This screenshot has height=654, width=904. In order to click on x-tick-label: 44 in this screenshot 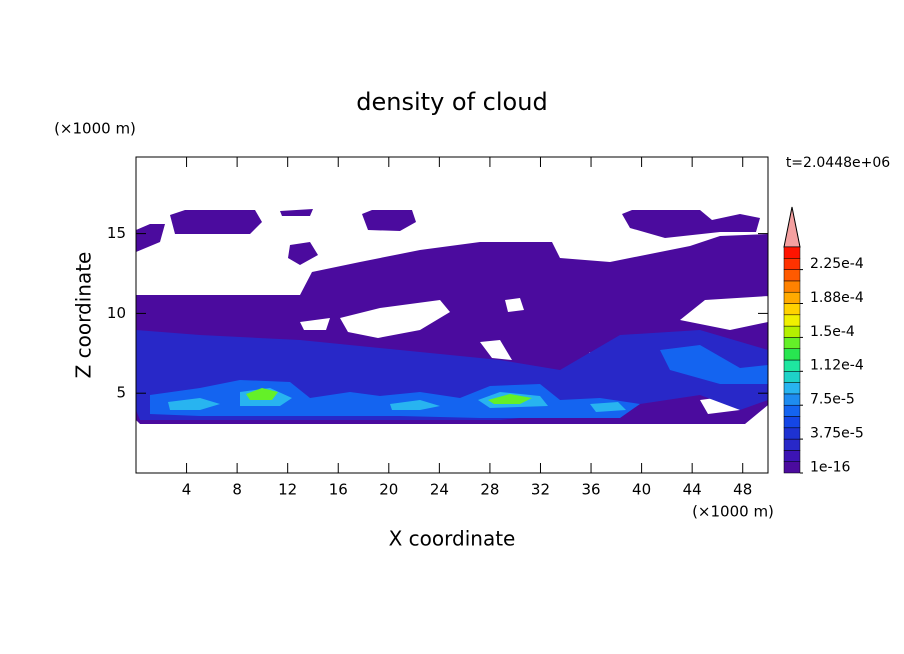, I will do `click(692, 490)`.